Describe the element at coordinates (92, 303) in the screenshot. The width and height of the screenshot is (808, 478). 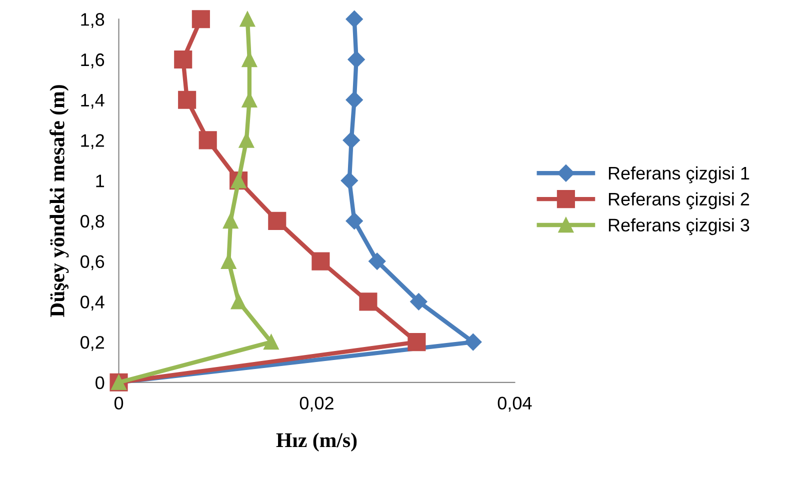
I see `y-tick-label: 0,4` at that location.